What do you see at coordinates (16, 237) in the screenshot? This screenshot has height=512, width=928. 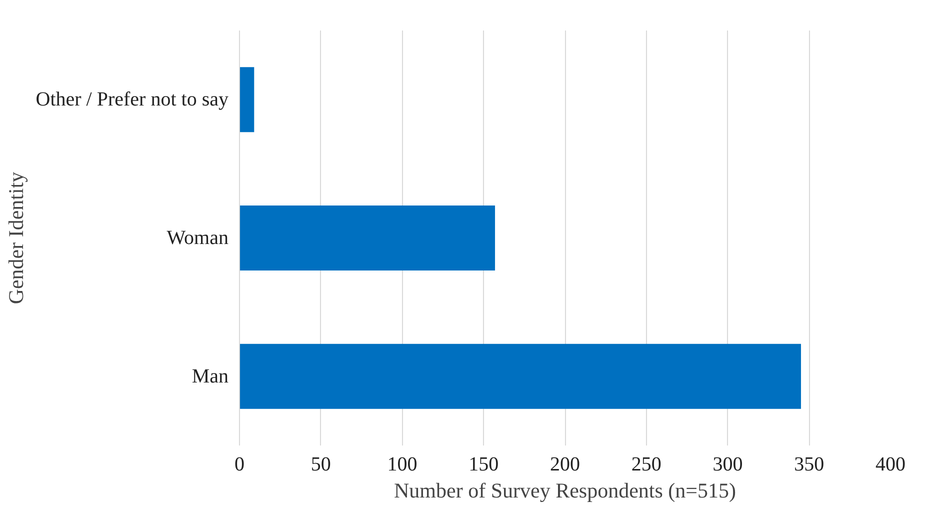 I see `y-axis-title: Gender Identity` at bounding box center [16, 237].